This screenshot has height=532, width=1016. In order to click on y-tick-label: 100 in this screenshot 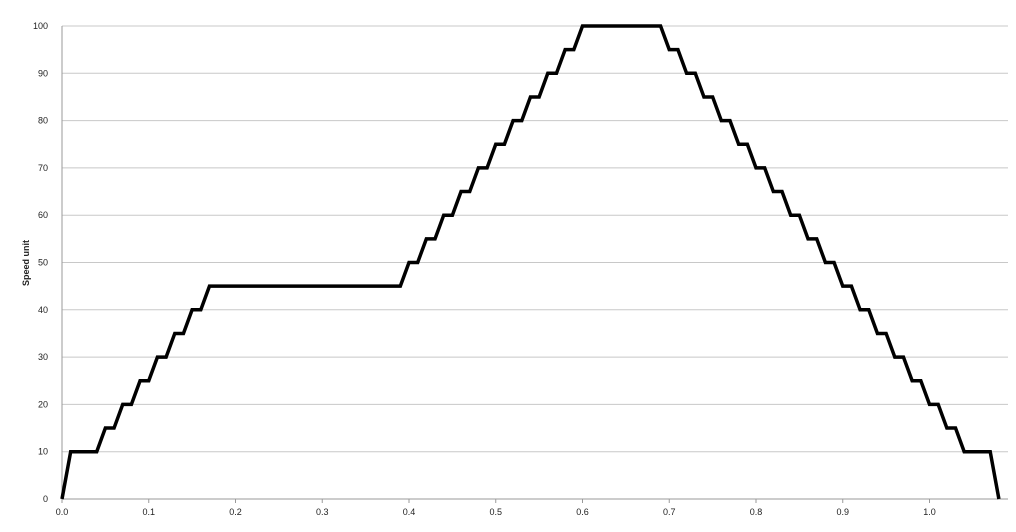, I will do `click(40, 26)`.